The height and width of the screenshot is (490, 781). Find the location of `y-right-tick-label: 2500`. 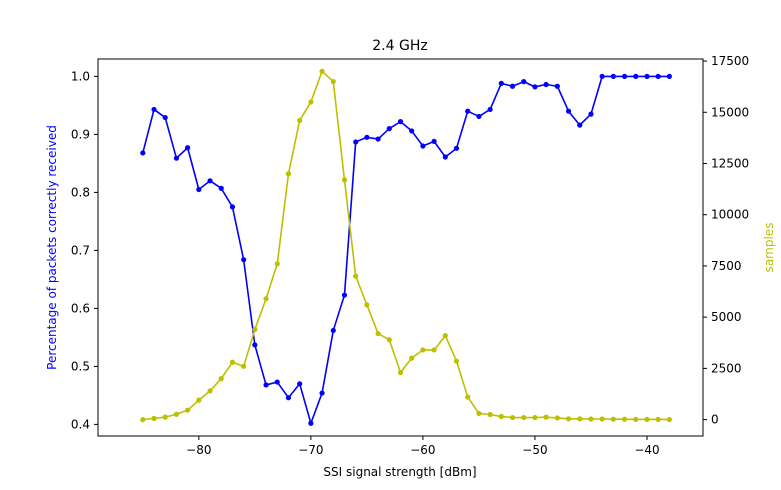

y-right-tick-label: 2500 is located at coordinates (726, 368).